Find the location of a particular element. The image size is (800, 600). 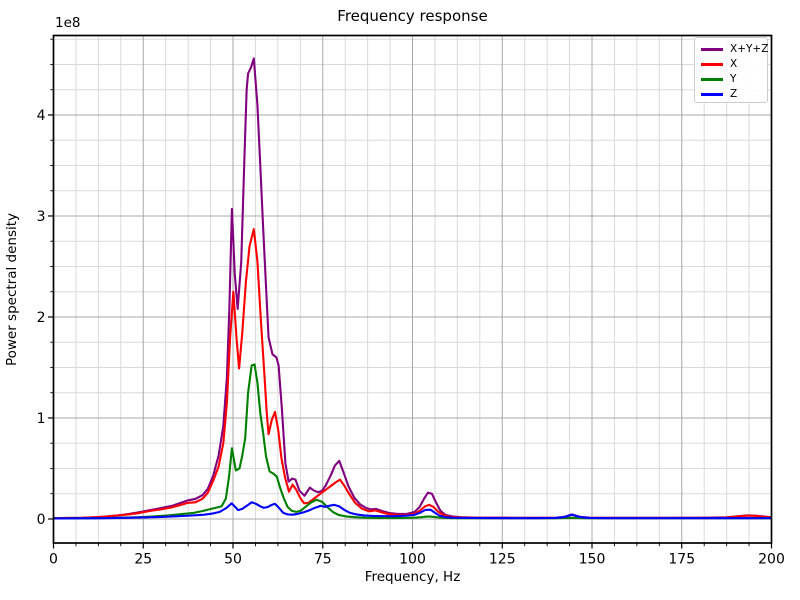

legend-item-1: X is located at coordinates (731, 64).